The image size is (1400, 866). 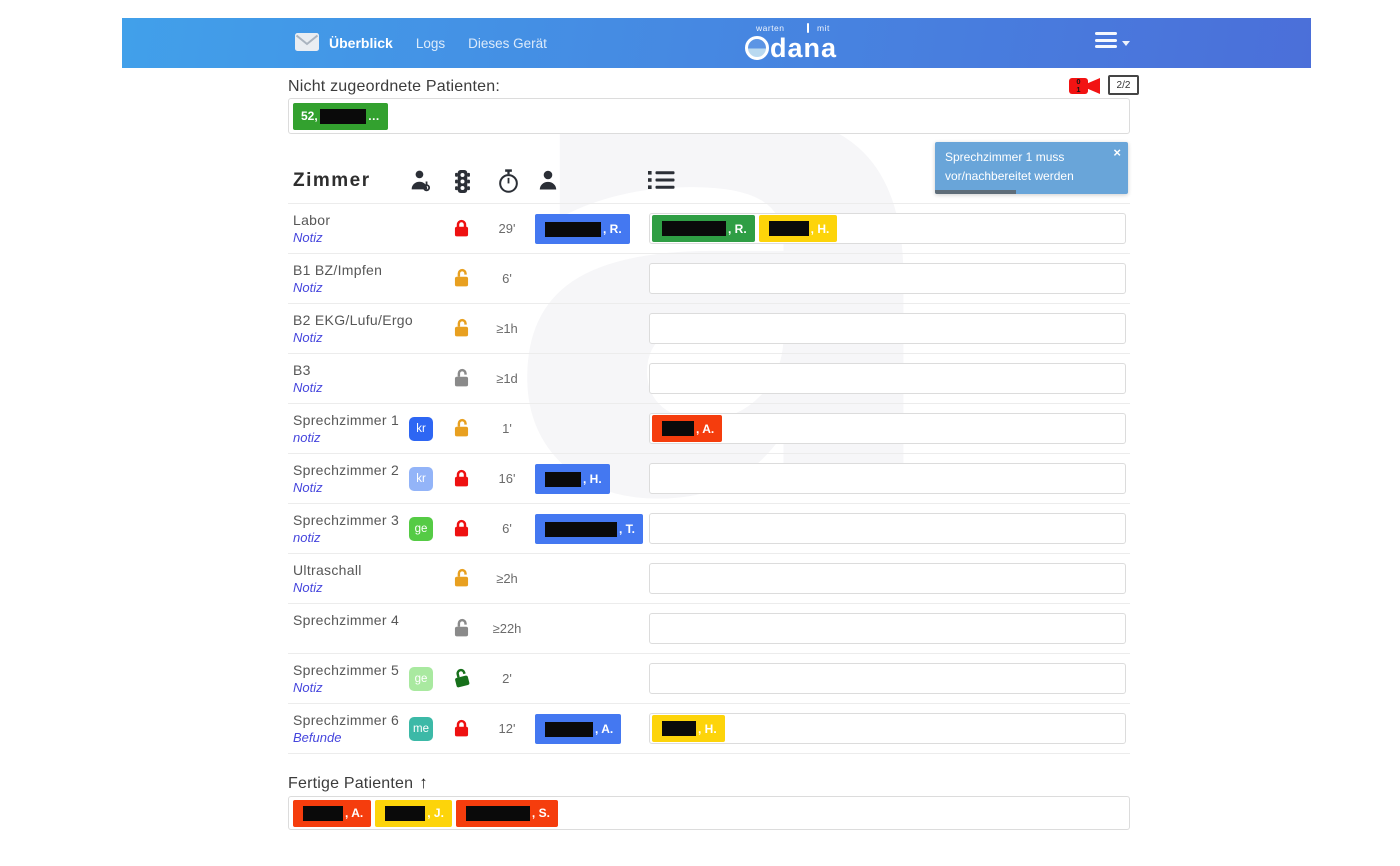 I want to click on current-patient-chip: , H., so click(x=572, y=479).